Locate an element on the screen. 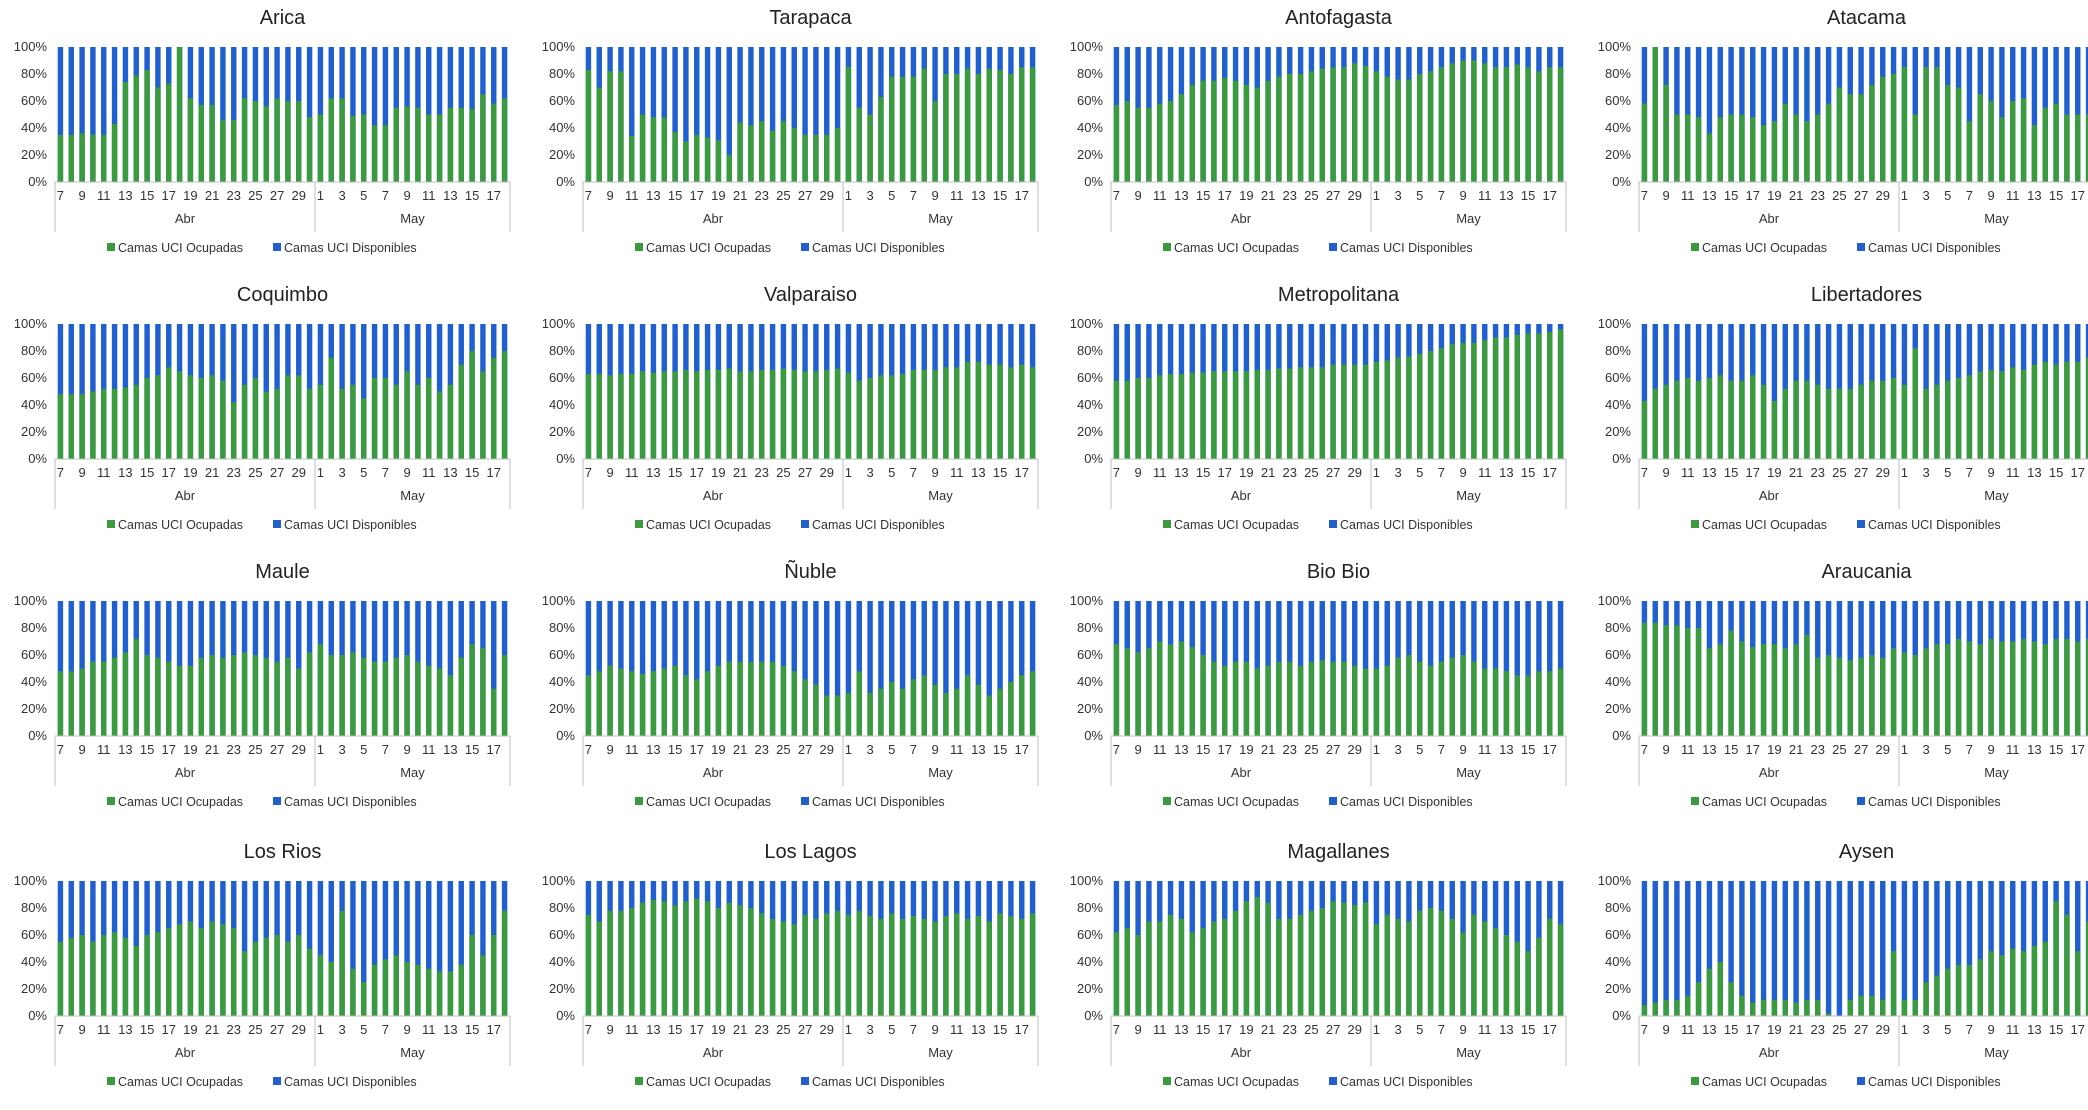 This screenshot has width=2088, height=1110. x-tick-label: 11 is located at coordinates (632, 749).